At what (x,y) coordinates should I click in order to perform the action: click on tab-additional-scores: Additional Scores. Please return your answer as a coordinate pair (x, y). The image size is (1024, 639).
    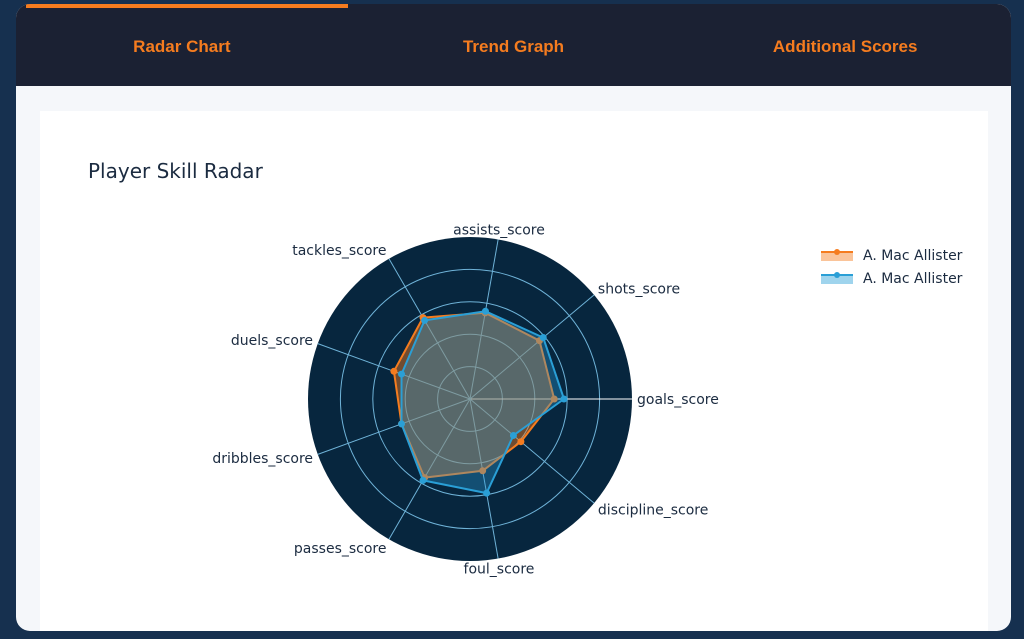
    Looking at the image, I should click on (845, 45).